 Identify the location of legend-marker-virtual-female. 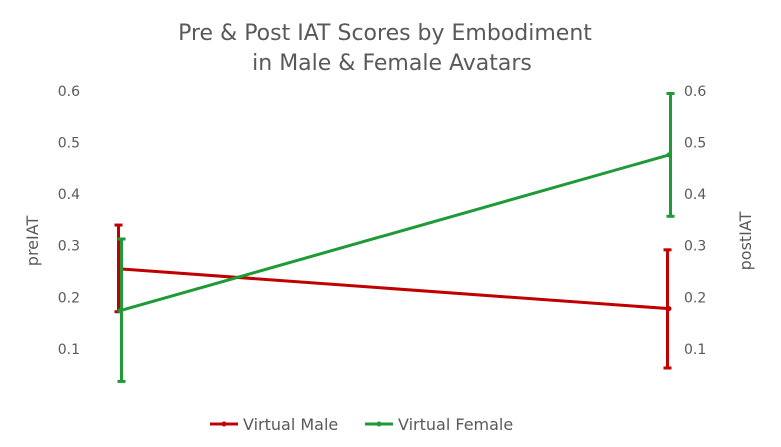
(379, 424).